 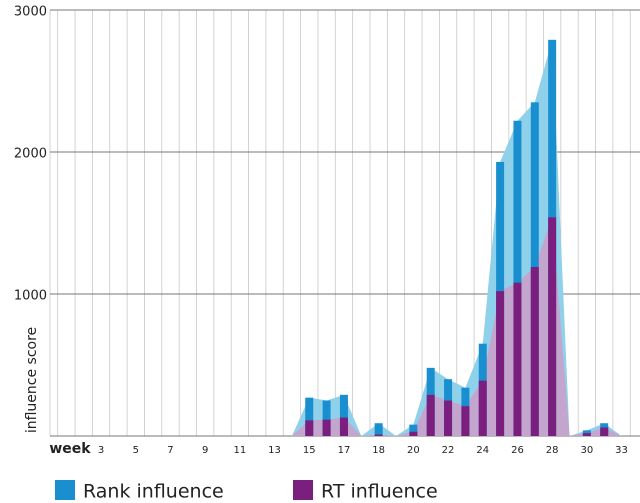 What do you see at coordinates (378, 450) in the screenshot?
I see `x-tick-label: 18` at bounding box center [378, 450].